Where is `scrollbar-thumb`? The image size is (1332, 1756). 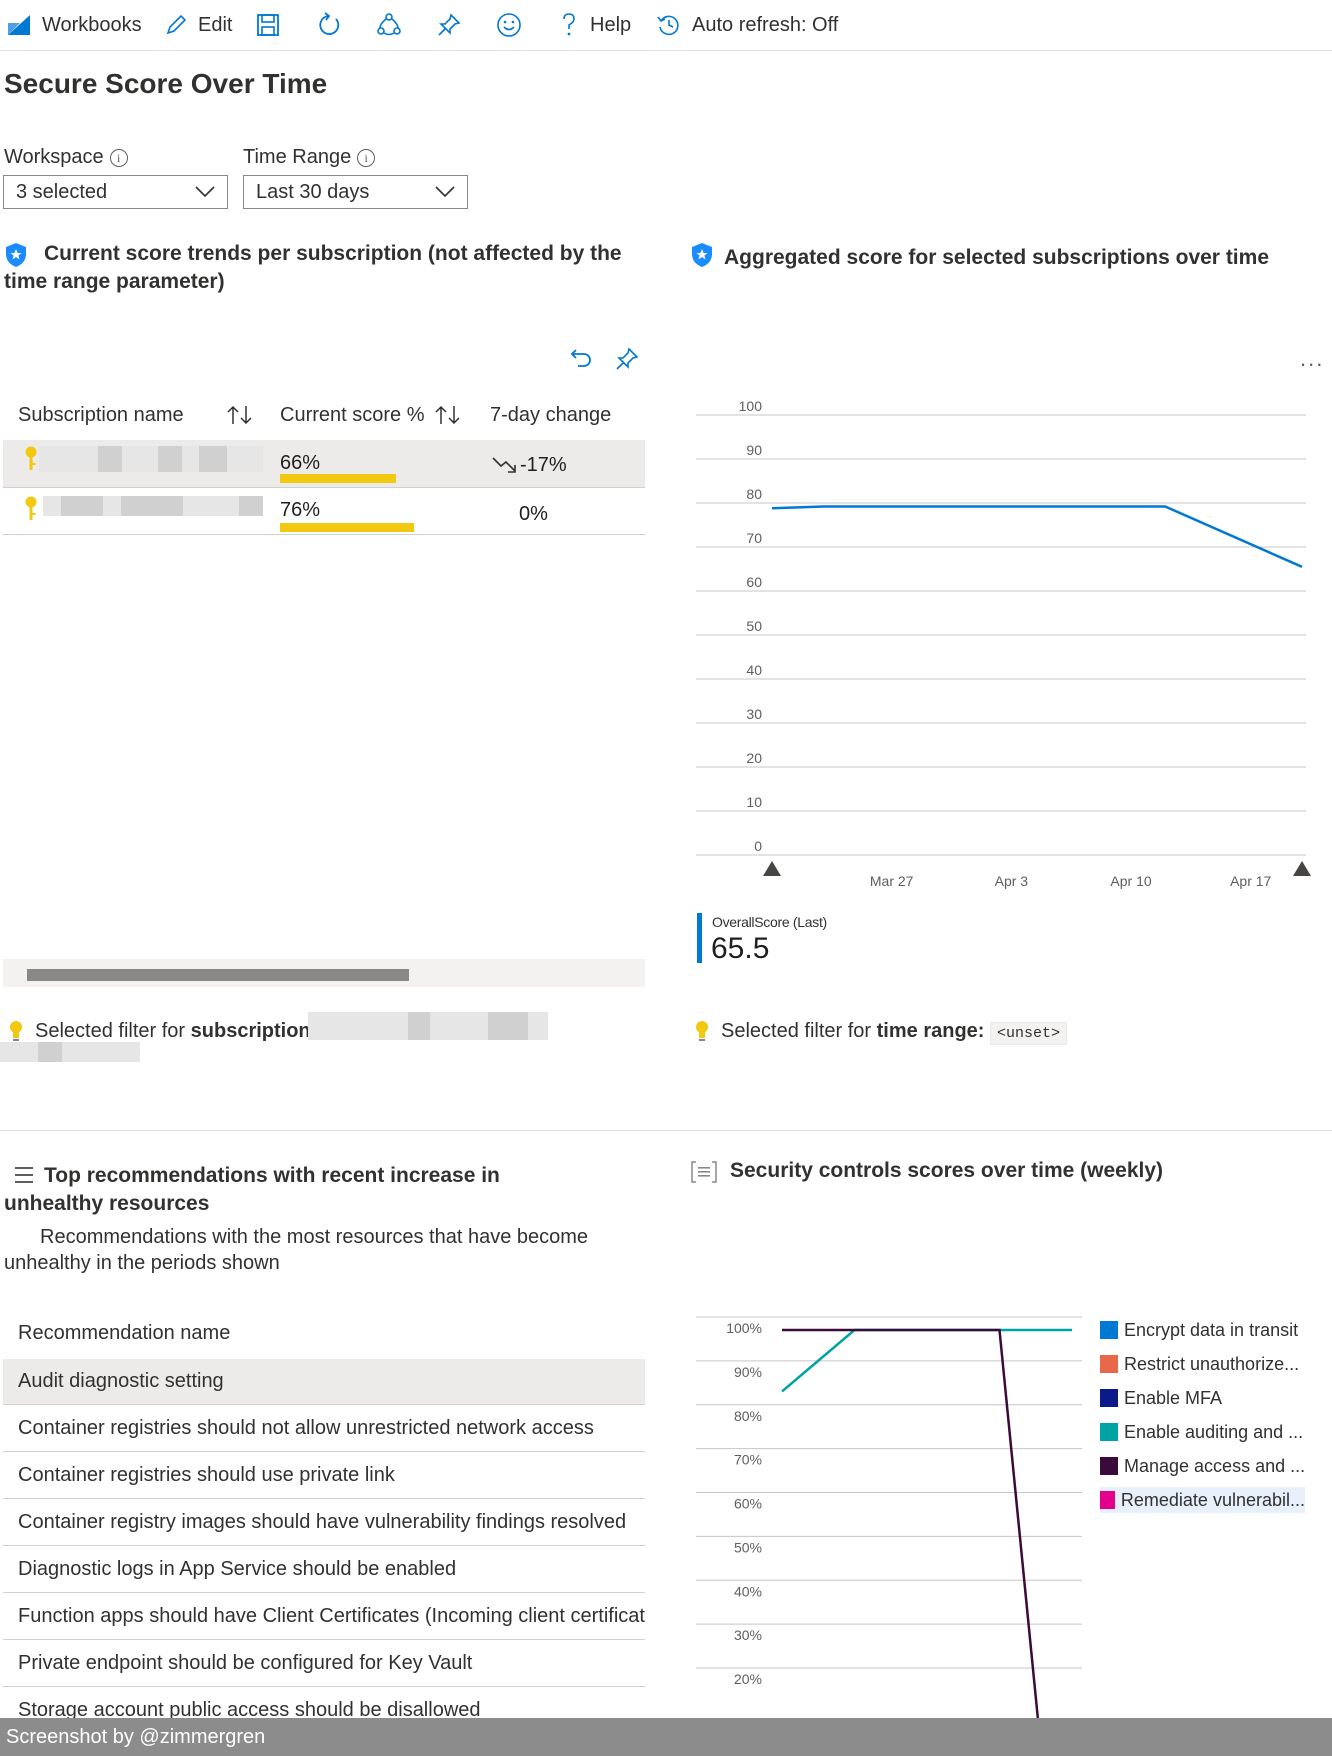 scrollbar-thumb is located at coordinates (218, 975).